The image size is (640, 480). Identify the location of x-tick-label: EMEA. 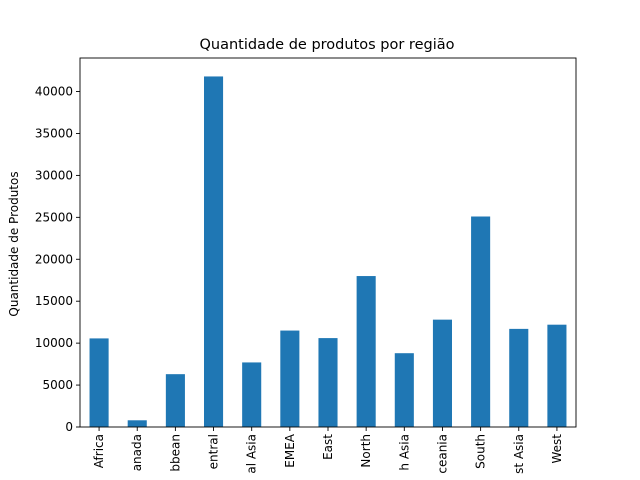
(290, 450).